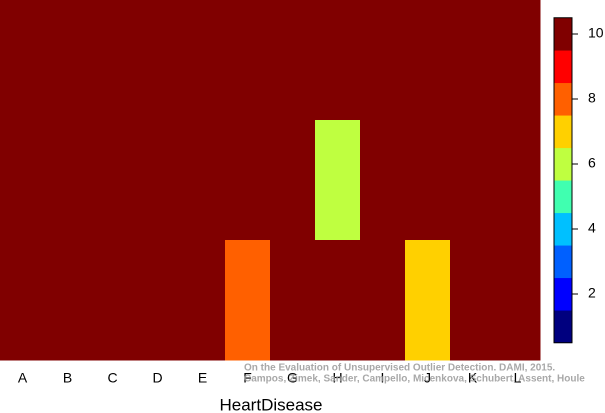 The width and height of the screenshot is (605, 413). What do you see at coordinates (596, 33) in the screenshot?
I see `colorbar-tick-label: 10` at bounding box center [596, 33].